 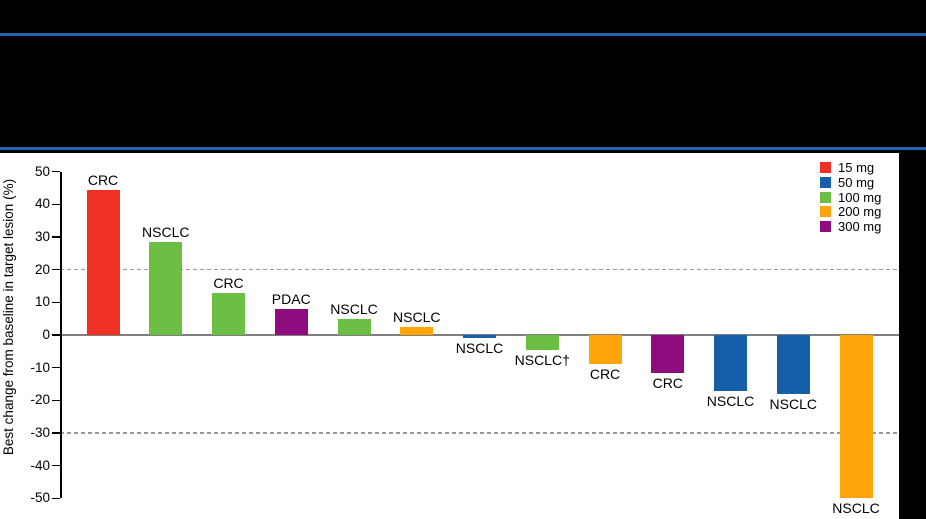 I want to click on legend-item: 200 mg, so click(x=855, y=212).